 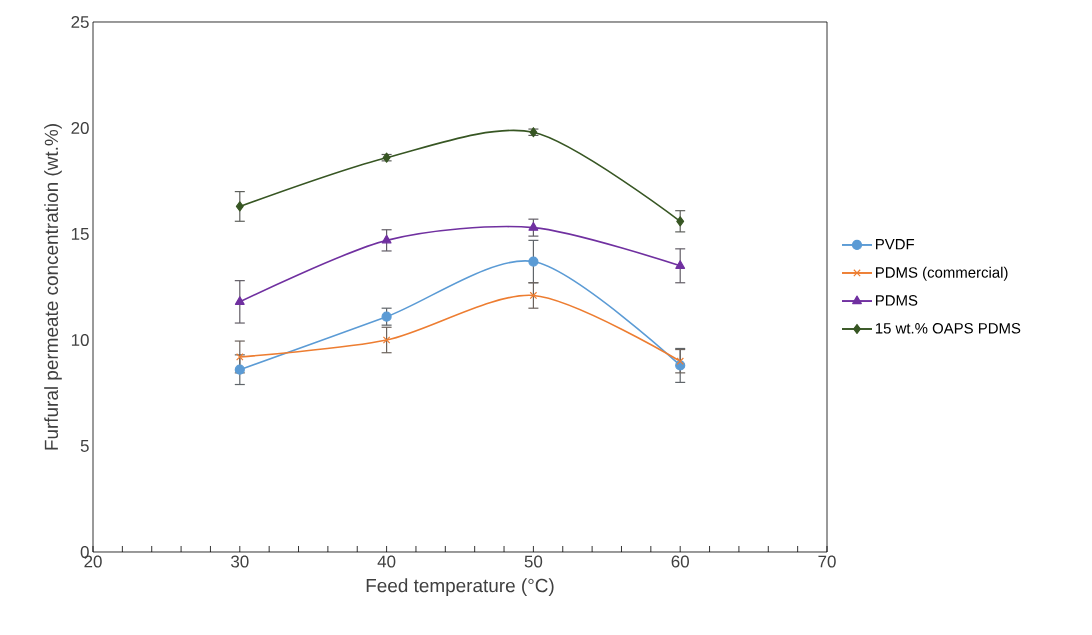 What do you see at coordinates (680, 561) in the screenshot?
I see `x-tick-label: 60` at bounding box center [680, 561].